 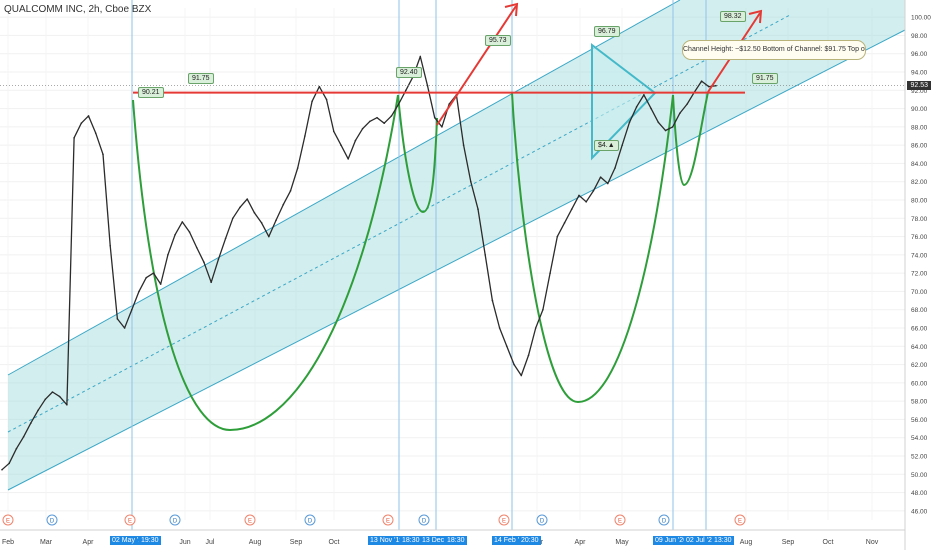 What do you see at coordinates (919, 329) in the screenshot?
I see `y-tick-label: 66.00` at bounding box center [919, 329].